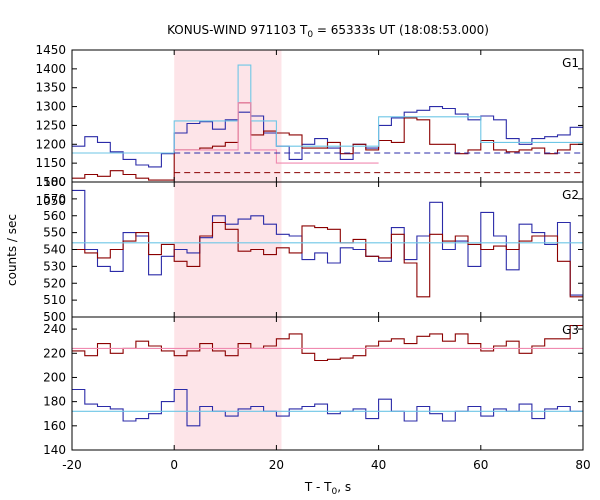 The image size is (600, 500). What do you see at coordinates (54, 377) in the screenshot?
I see `y-tick-label: 200` at bounding box center [54, 377].